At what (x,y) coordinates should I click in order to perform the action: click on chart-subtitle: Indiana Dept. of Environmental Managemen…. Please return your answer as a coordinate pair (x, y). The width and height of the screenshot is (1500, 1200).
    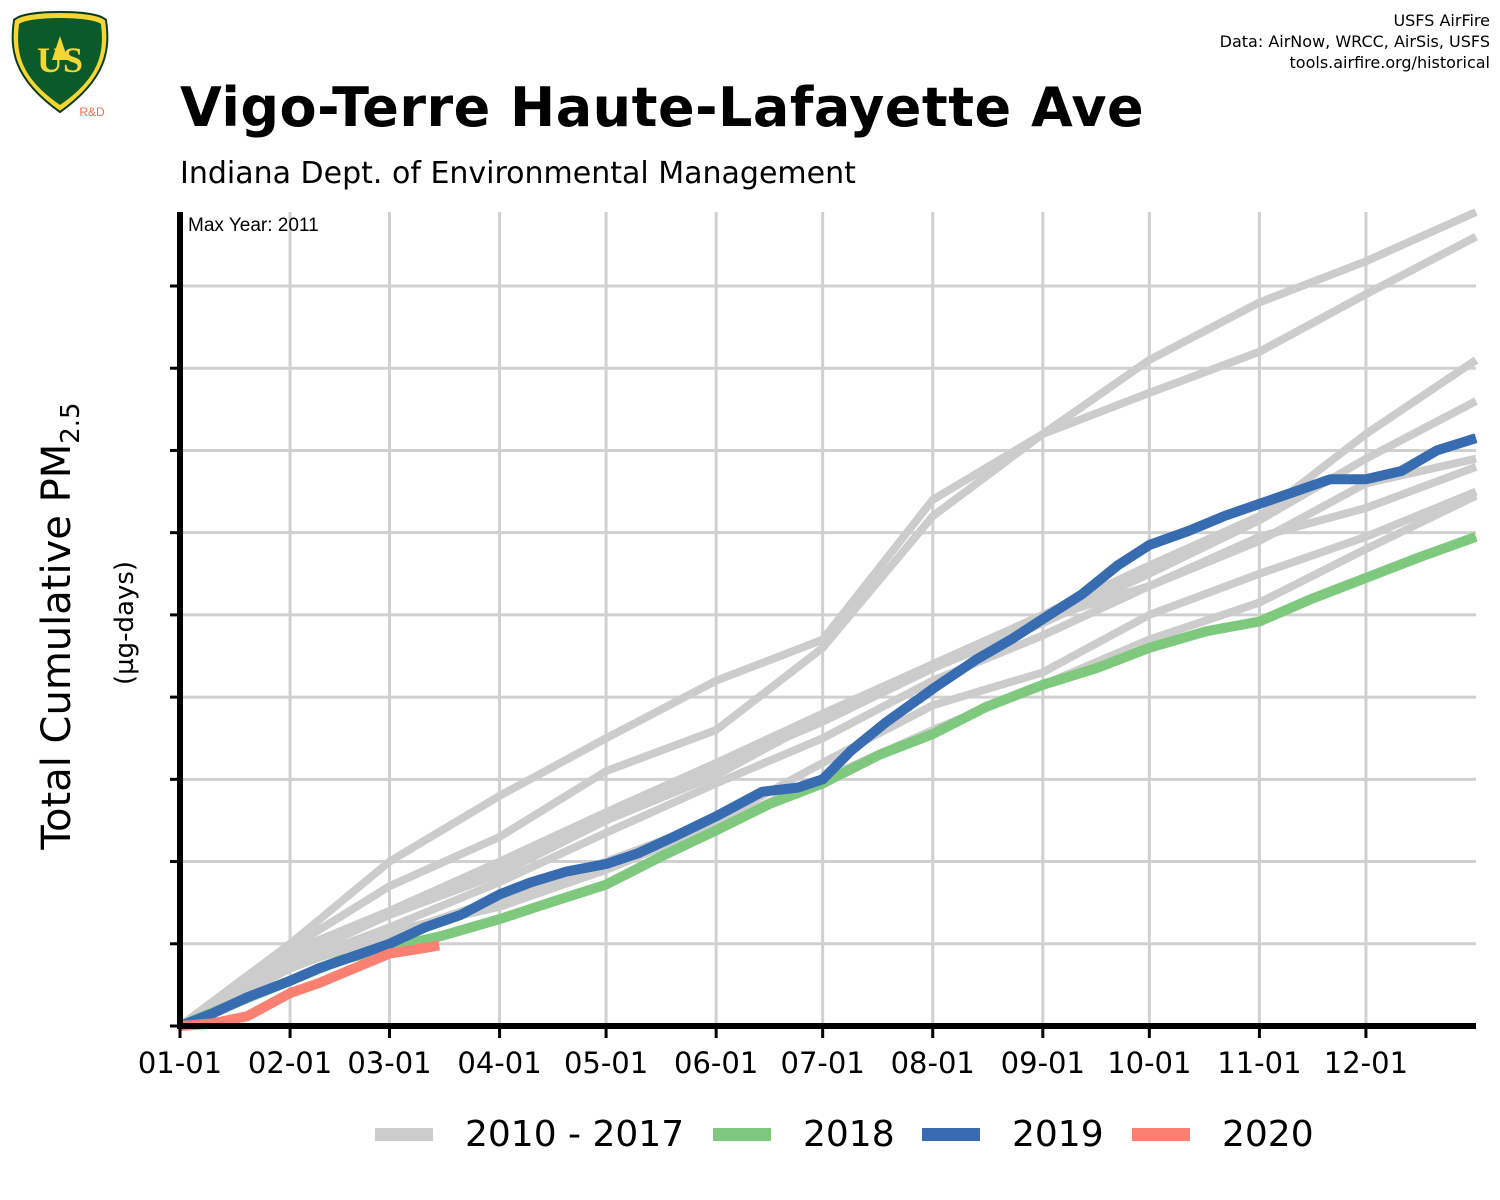
    Looking at the image, I should click on (518, 173).